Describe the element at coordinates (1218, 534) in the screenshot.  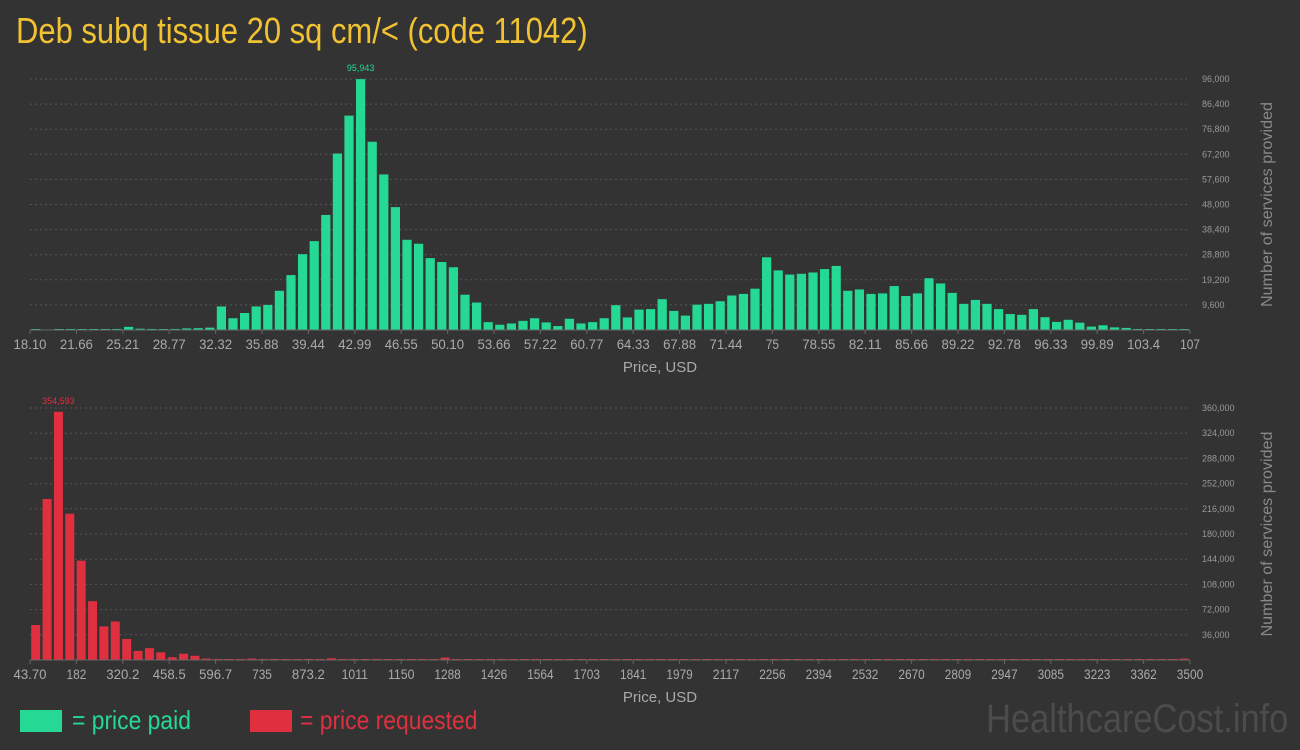
I see `y-tick-label: 180,000` at that location.